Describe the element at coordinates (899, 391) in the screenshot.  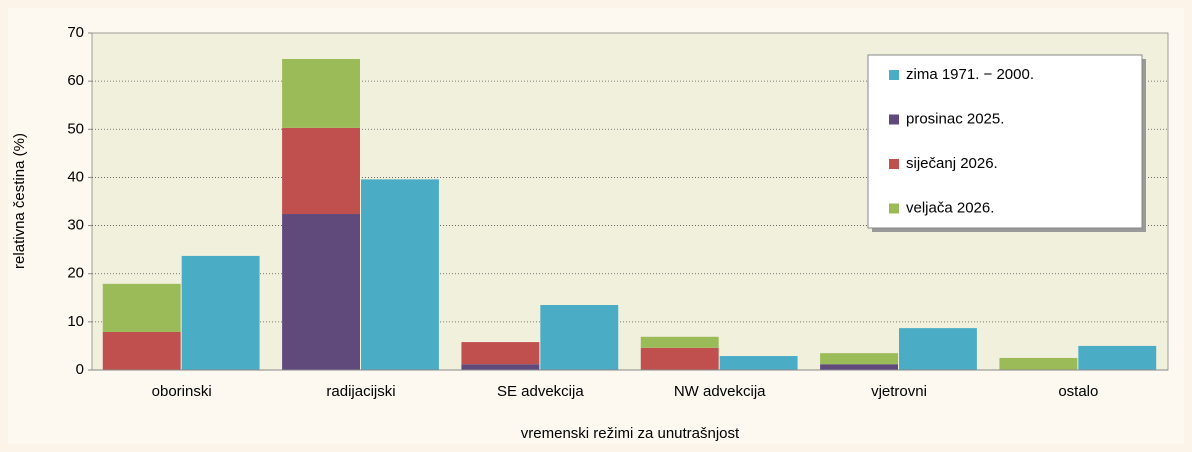
I see `x-tick-label: vjetrovni` at that location.